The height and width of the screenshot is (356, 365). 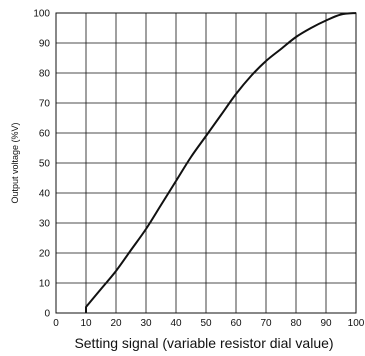 I want to click on x-tick-label: 70, so click(x=266, y=323).